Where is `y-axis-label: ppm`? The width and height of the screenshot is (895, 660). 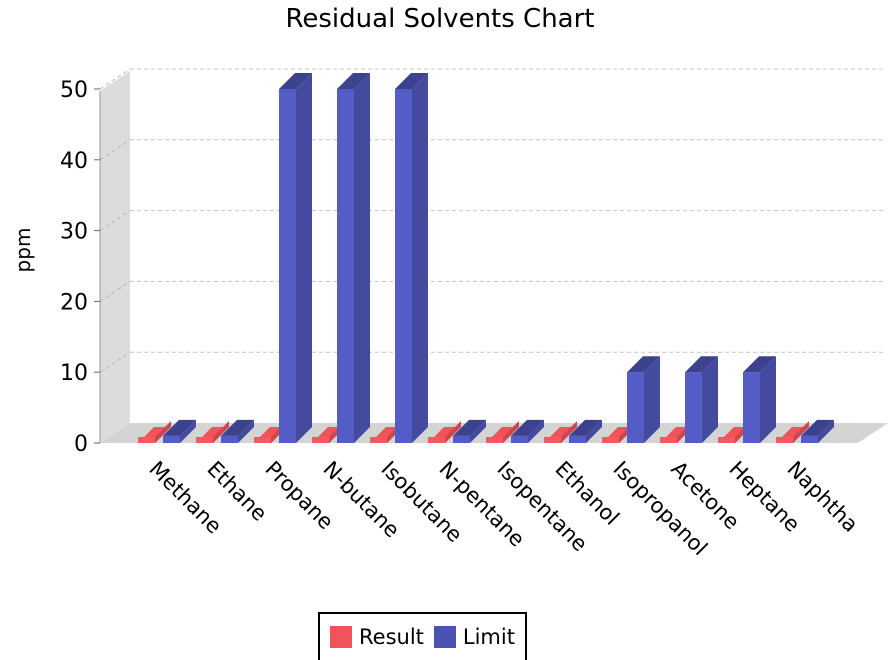 y-axis-label: ppm is located at coordinates (23, 250).